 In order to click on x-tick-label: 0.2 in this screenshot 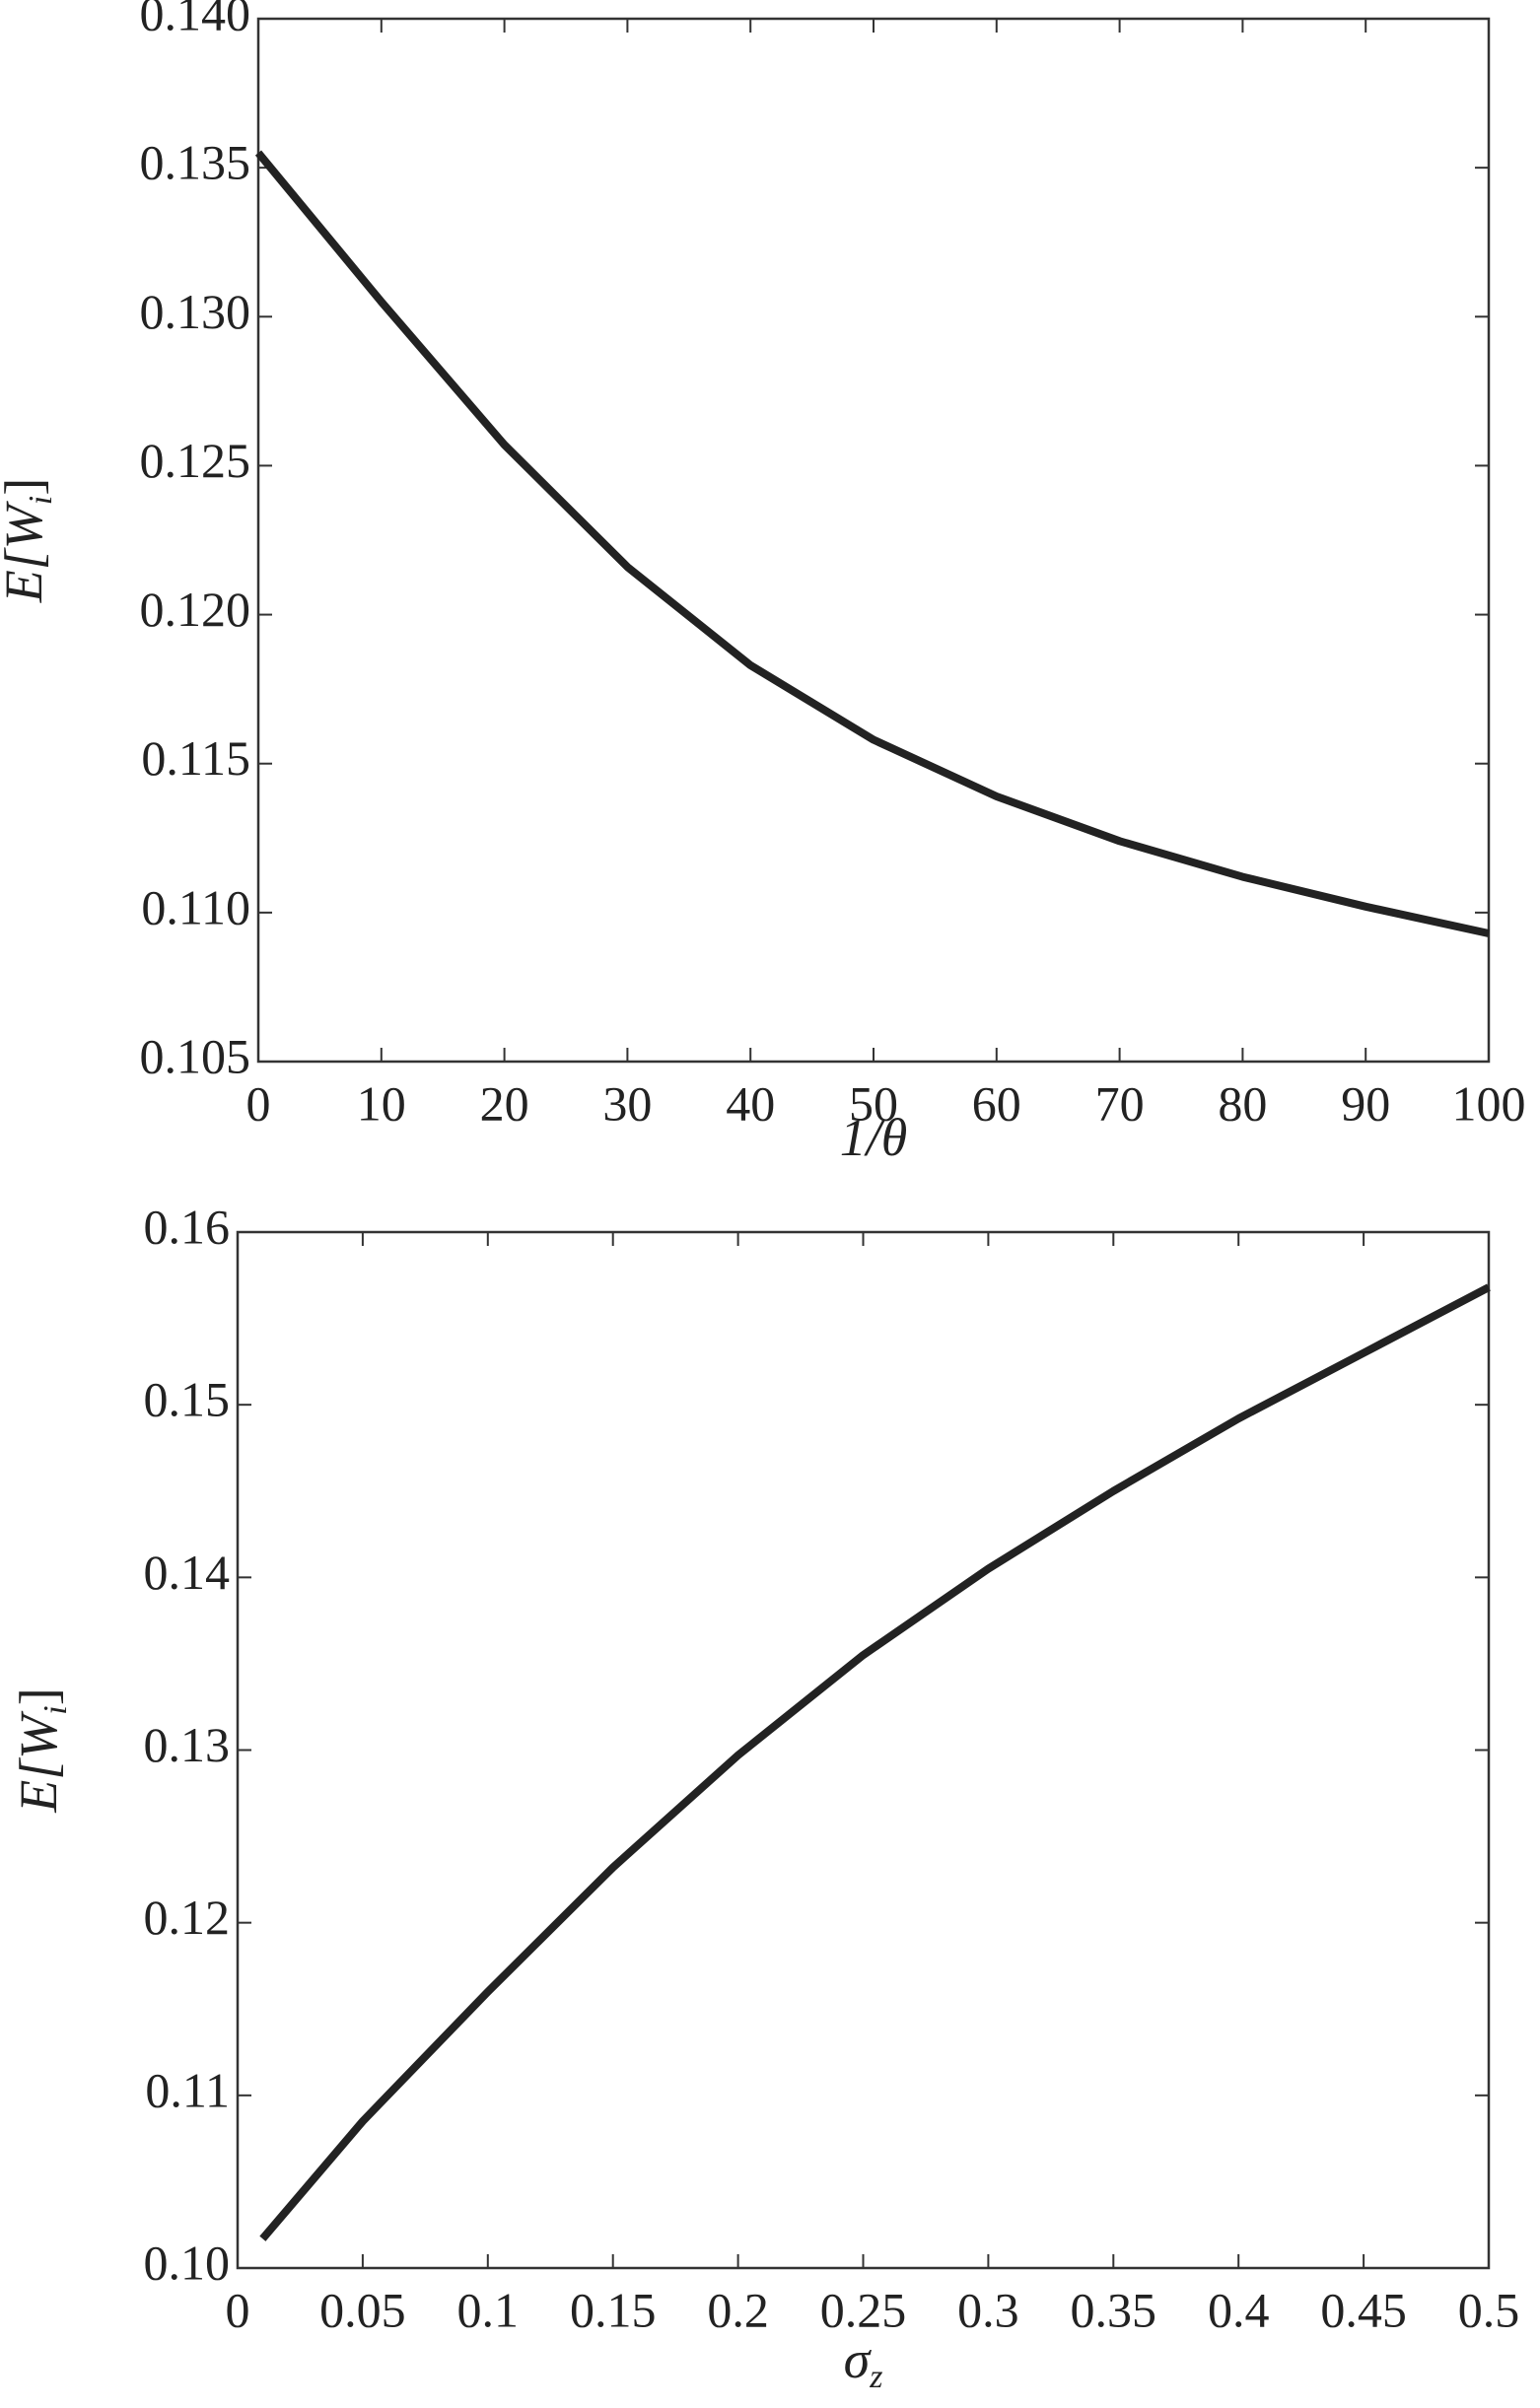, I will do `click(738, 2310)`.